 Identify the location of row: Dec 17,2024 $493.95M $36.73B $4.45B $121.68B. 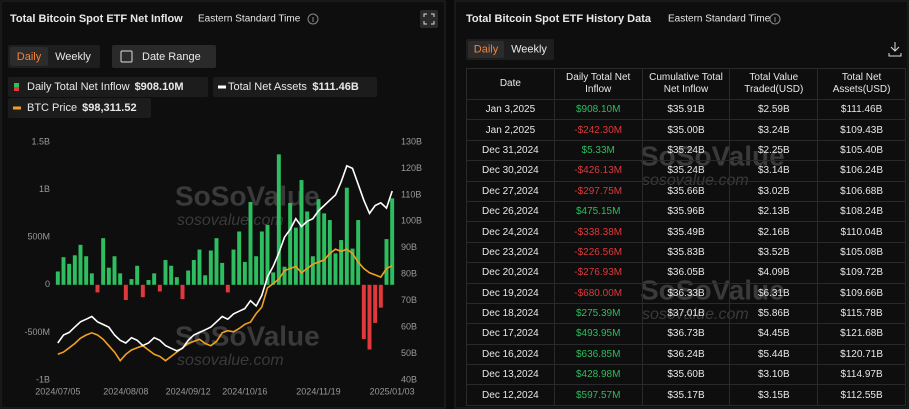
(686, 334).